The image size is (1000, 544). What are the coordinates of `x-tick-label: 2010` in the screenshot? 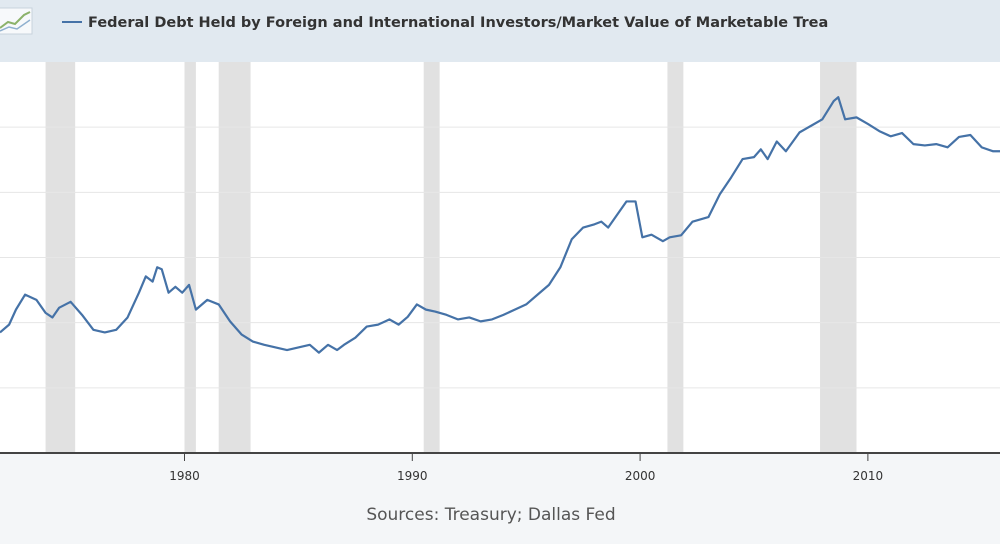 It's located at (868, 476).